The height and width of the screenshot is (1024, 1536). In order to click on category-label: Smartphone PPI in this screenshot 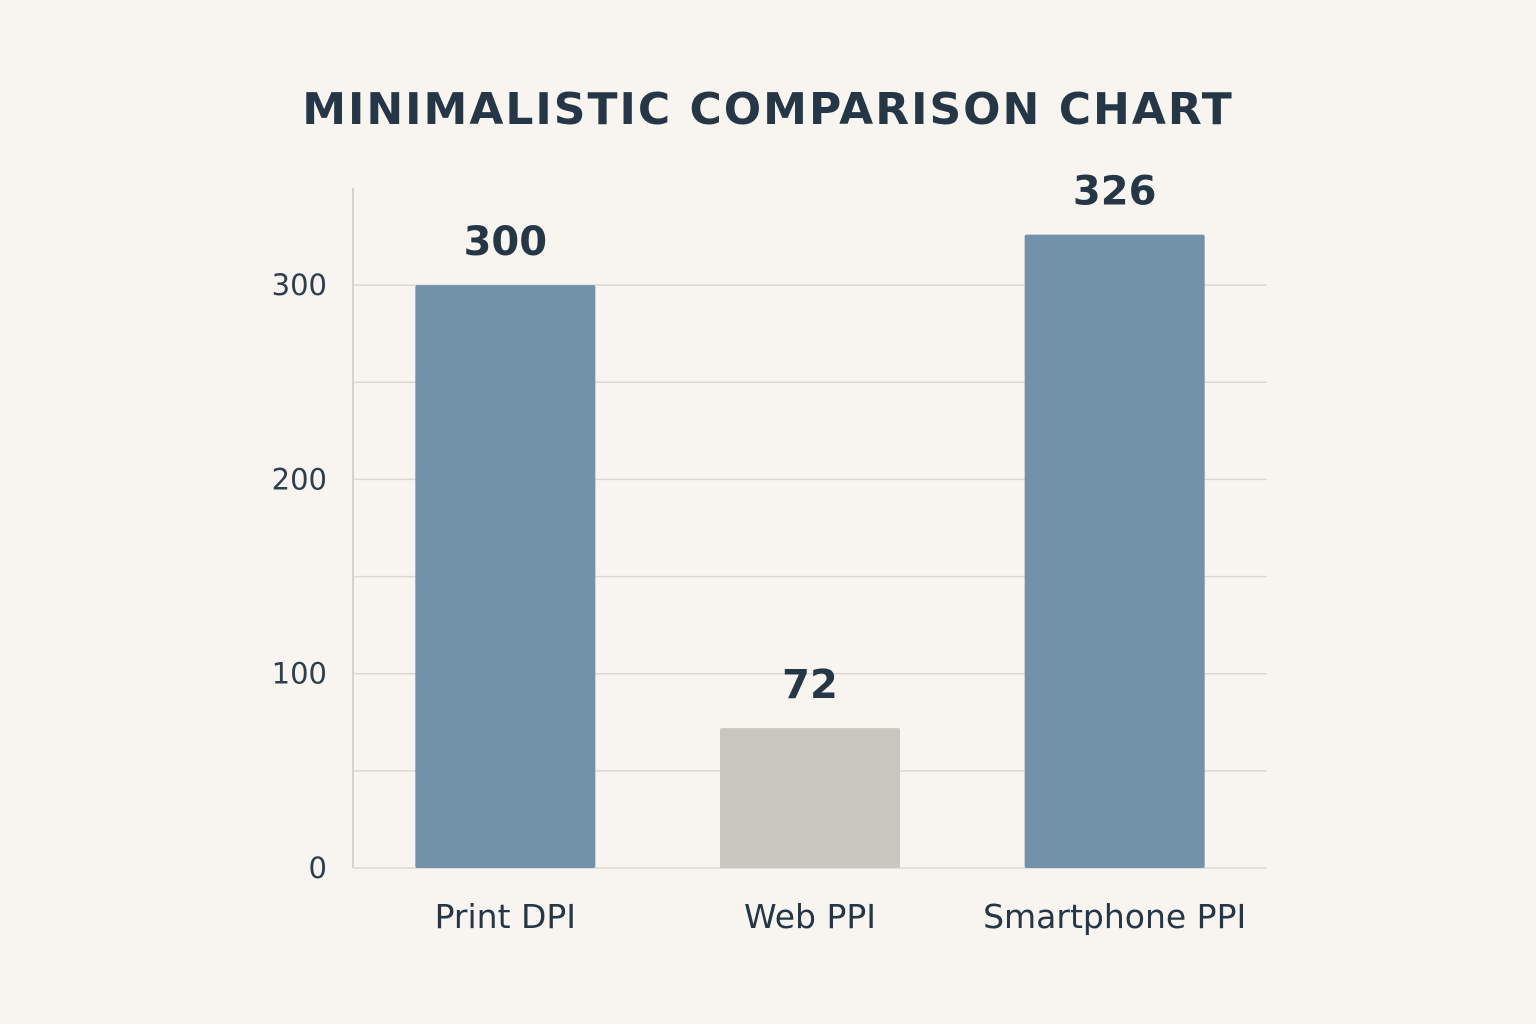, I will do `click(1114, 916)`.